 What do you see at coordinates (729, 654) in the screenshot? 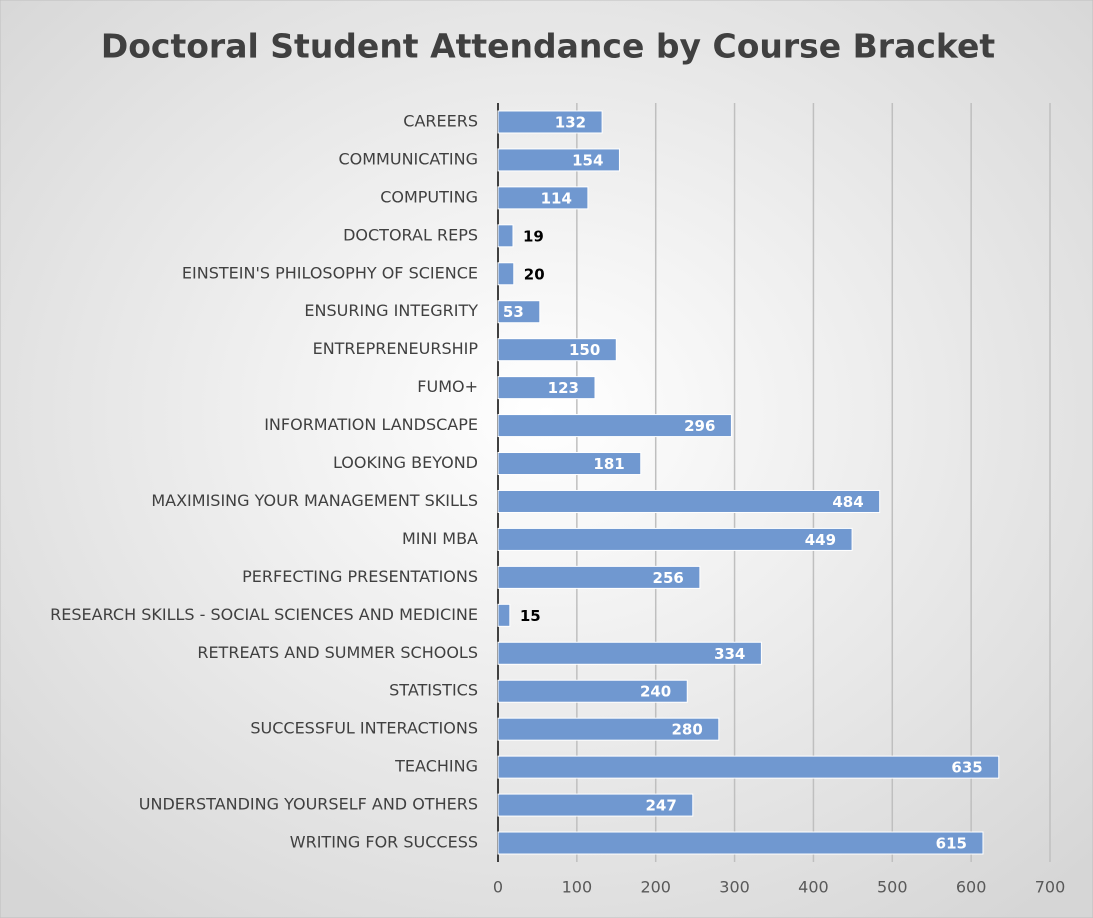
I see `data-label: 334` at bounding box center [729, 654].